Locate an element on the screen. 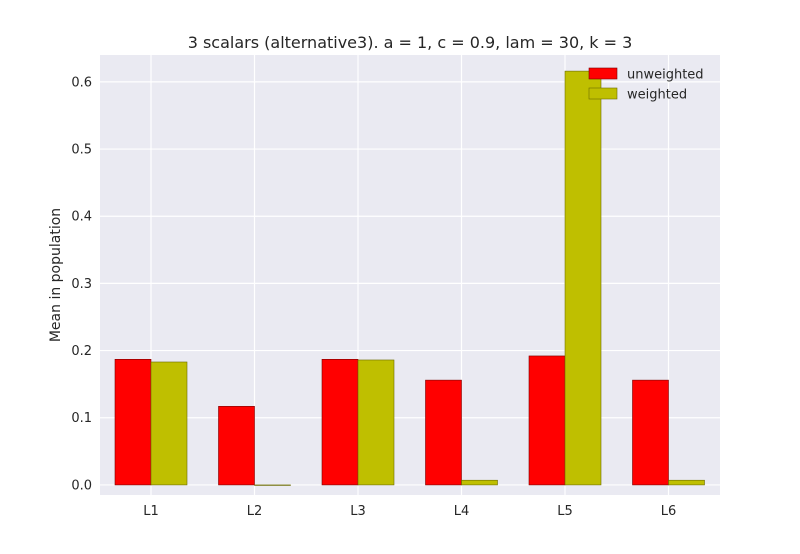  y-axis-ticks: 0.0 0.1 0.2 0.3 0.4 0.5 0.6 is located at coordinates (81, 284).